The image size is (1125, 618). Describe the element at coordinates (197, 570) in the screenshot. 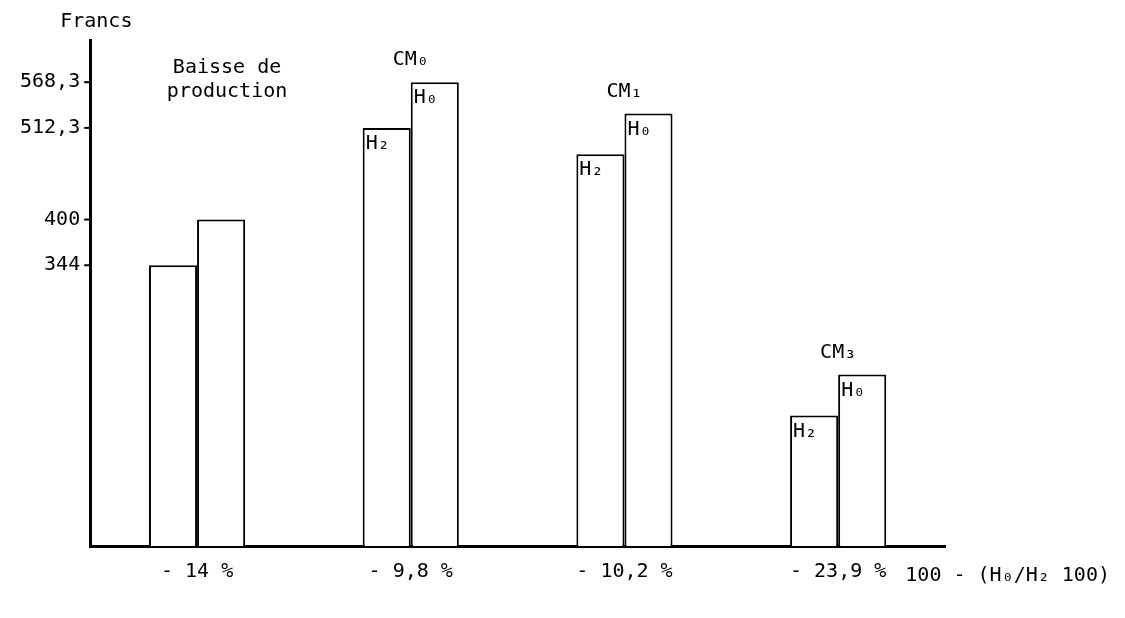

I see `x-tick-label: - 14 %` at that location.